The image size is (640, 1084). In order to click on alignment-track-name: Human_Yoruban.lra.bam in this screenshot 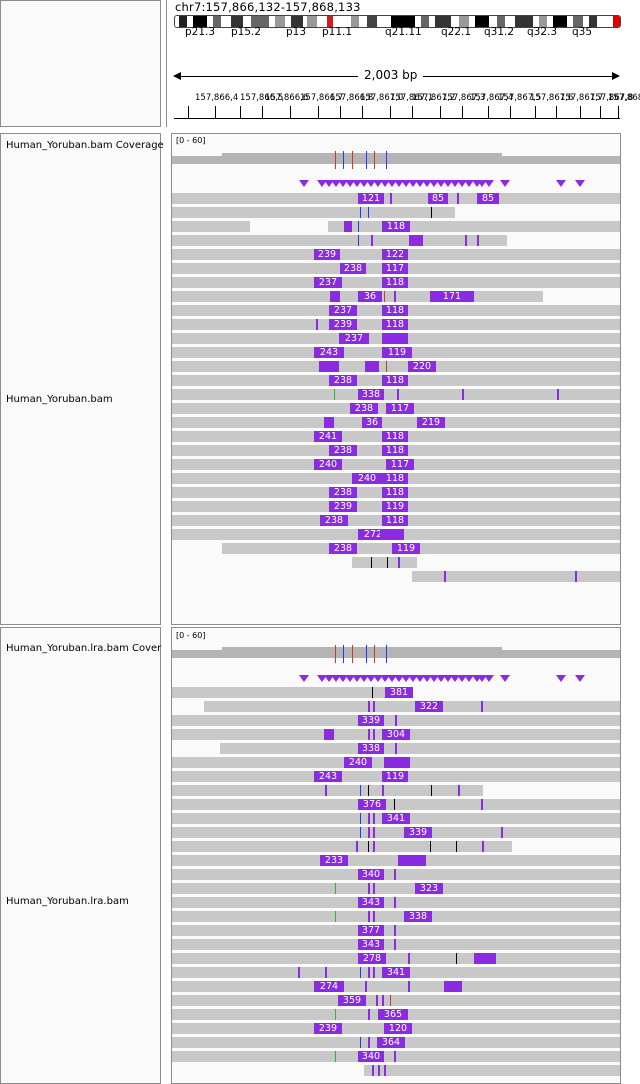, I will do `click(67, 901)`.